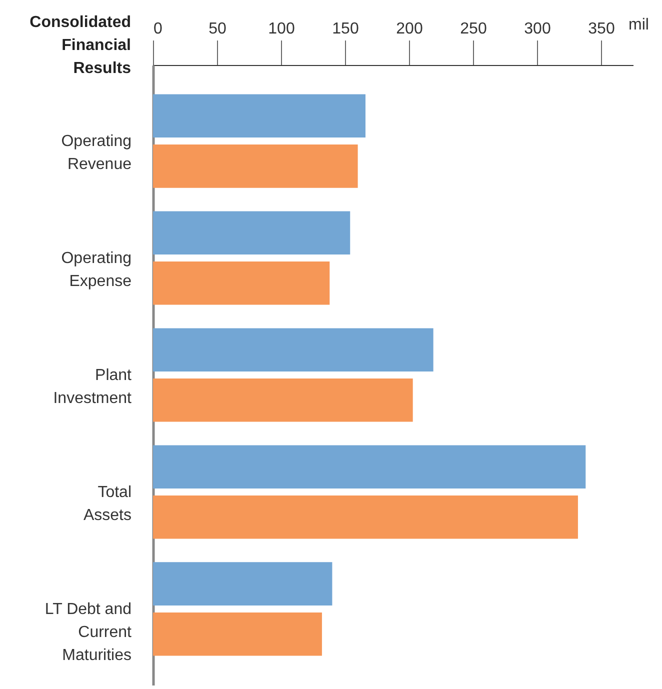 Image resolution: width=662 pixels, height=689 pixels. Describe the element at coordinates (88, 632) in the screenshot. I see `y-tick-label: LT Debt and Current Maturities` at that location.